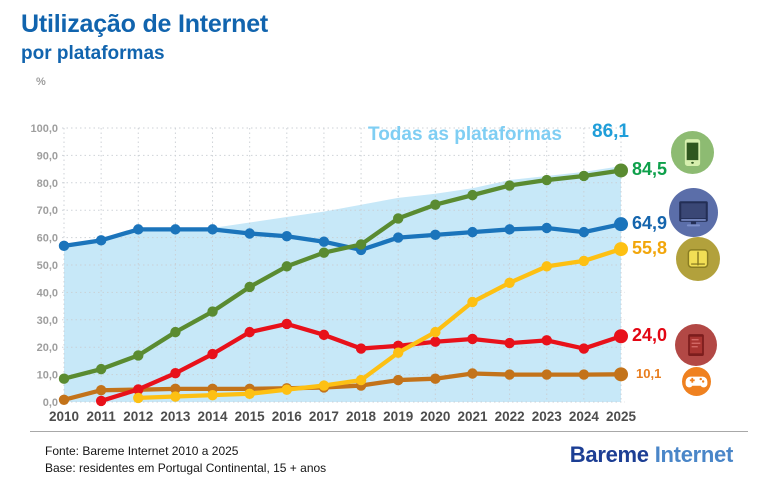 The image size is (764, 482). What do you see at coordinates (696, 345) in the screenshot?
I see `tablet-icon` at bounding box center [696, 345].